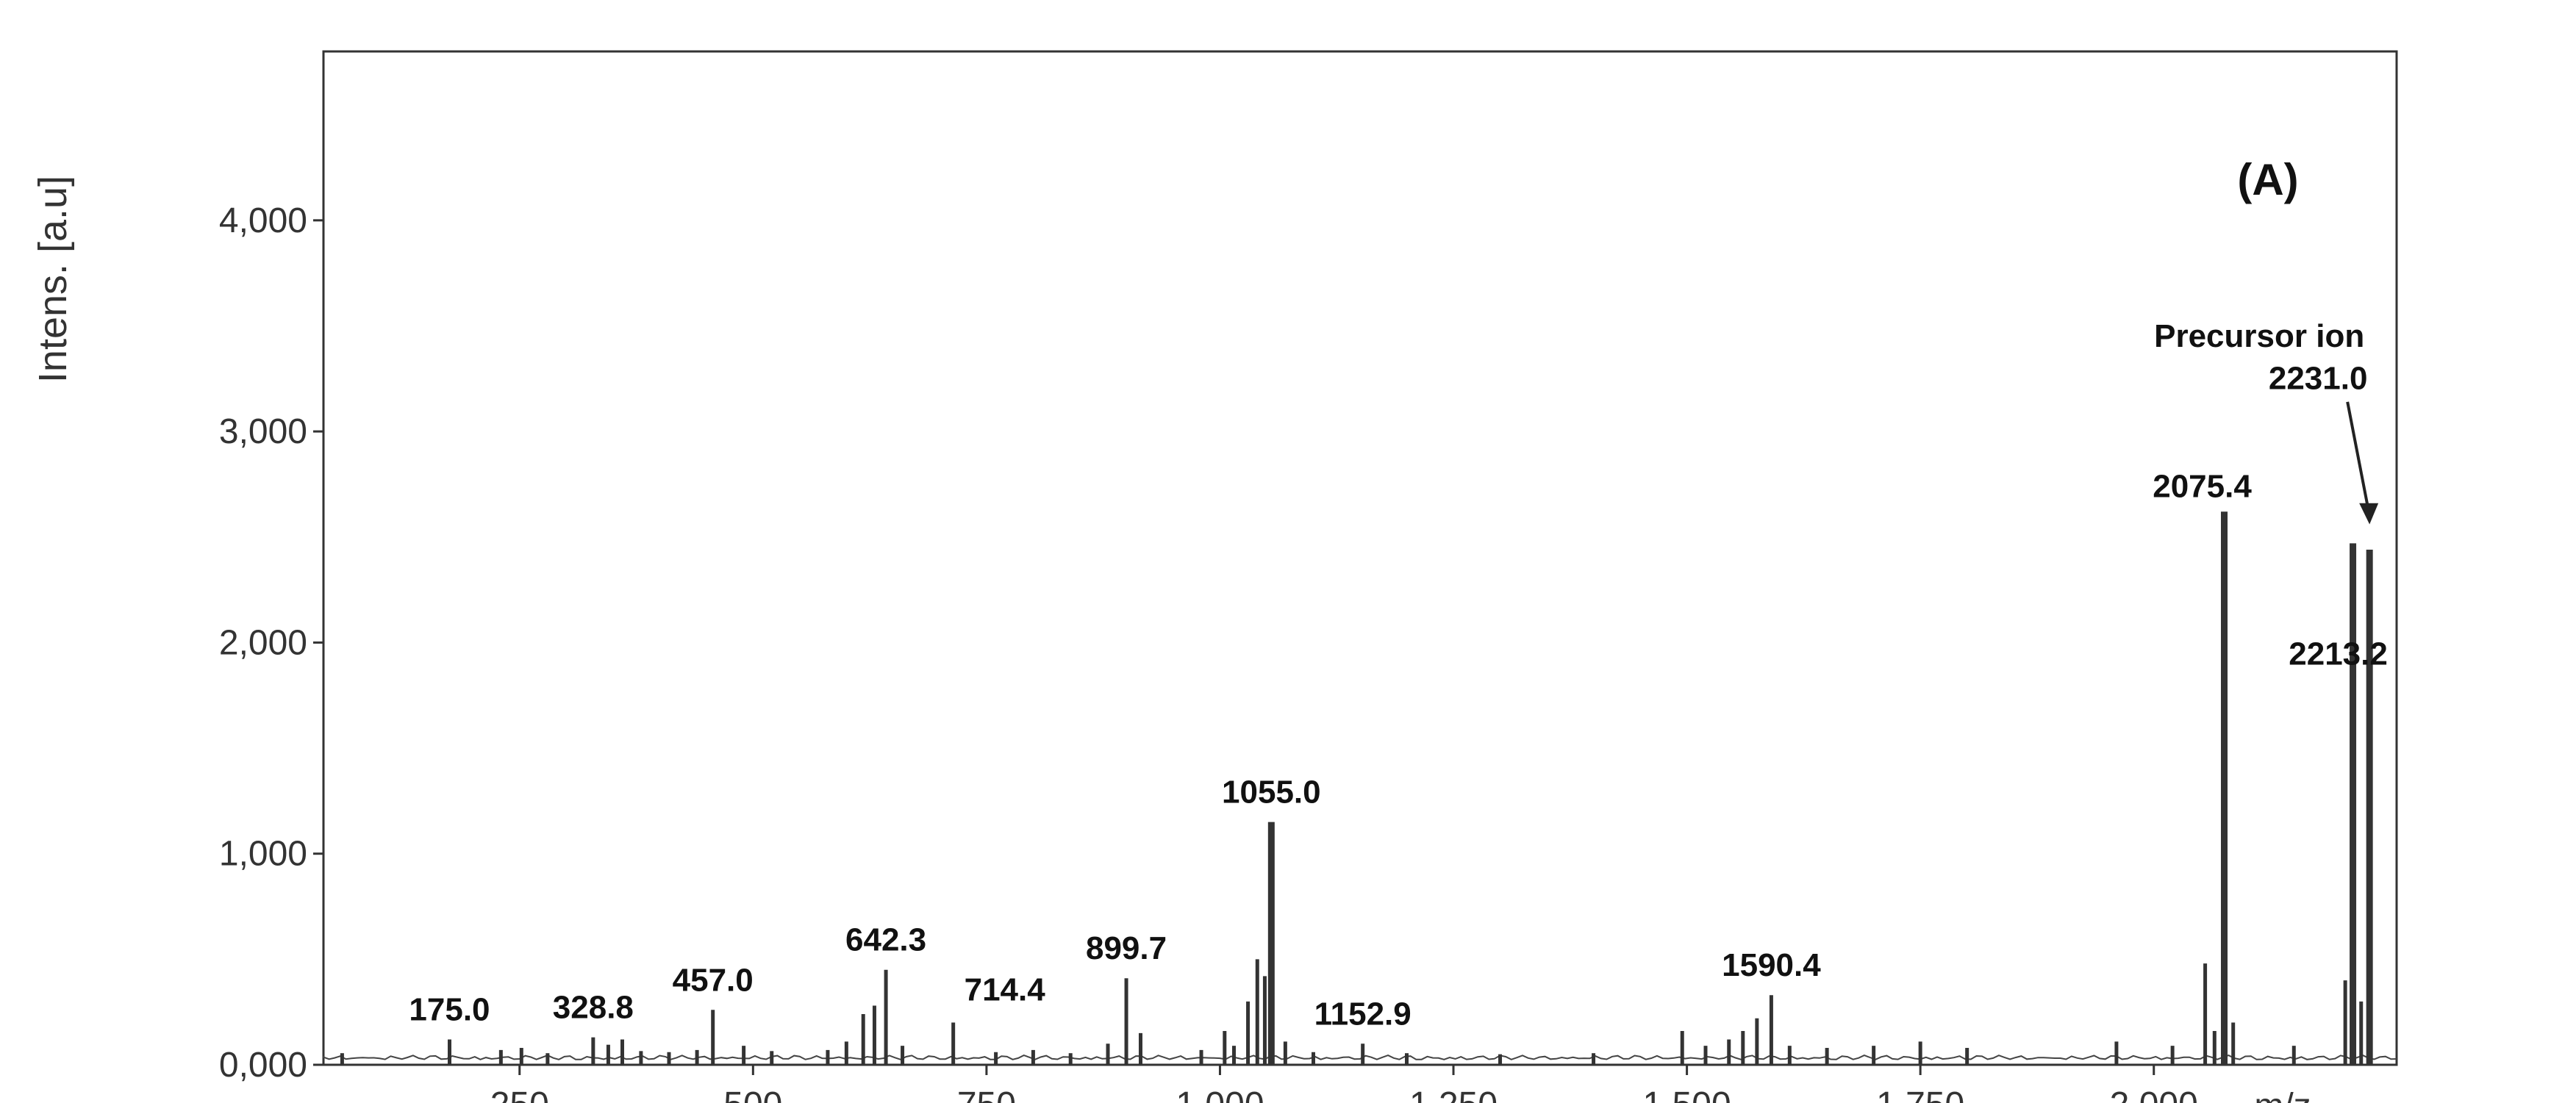 The width and height of the screenshot is (2576, 1103). Describe the element at coordinates (263, 220) in the screenshot. I see `y-tick-label: 4,000` at that location.